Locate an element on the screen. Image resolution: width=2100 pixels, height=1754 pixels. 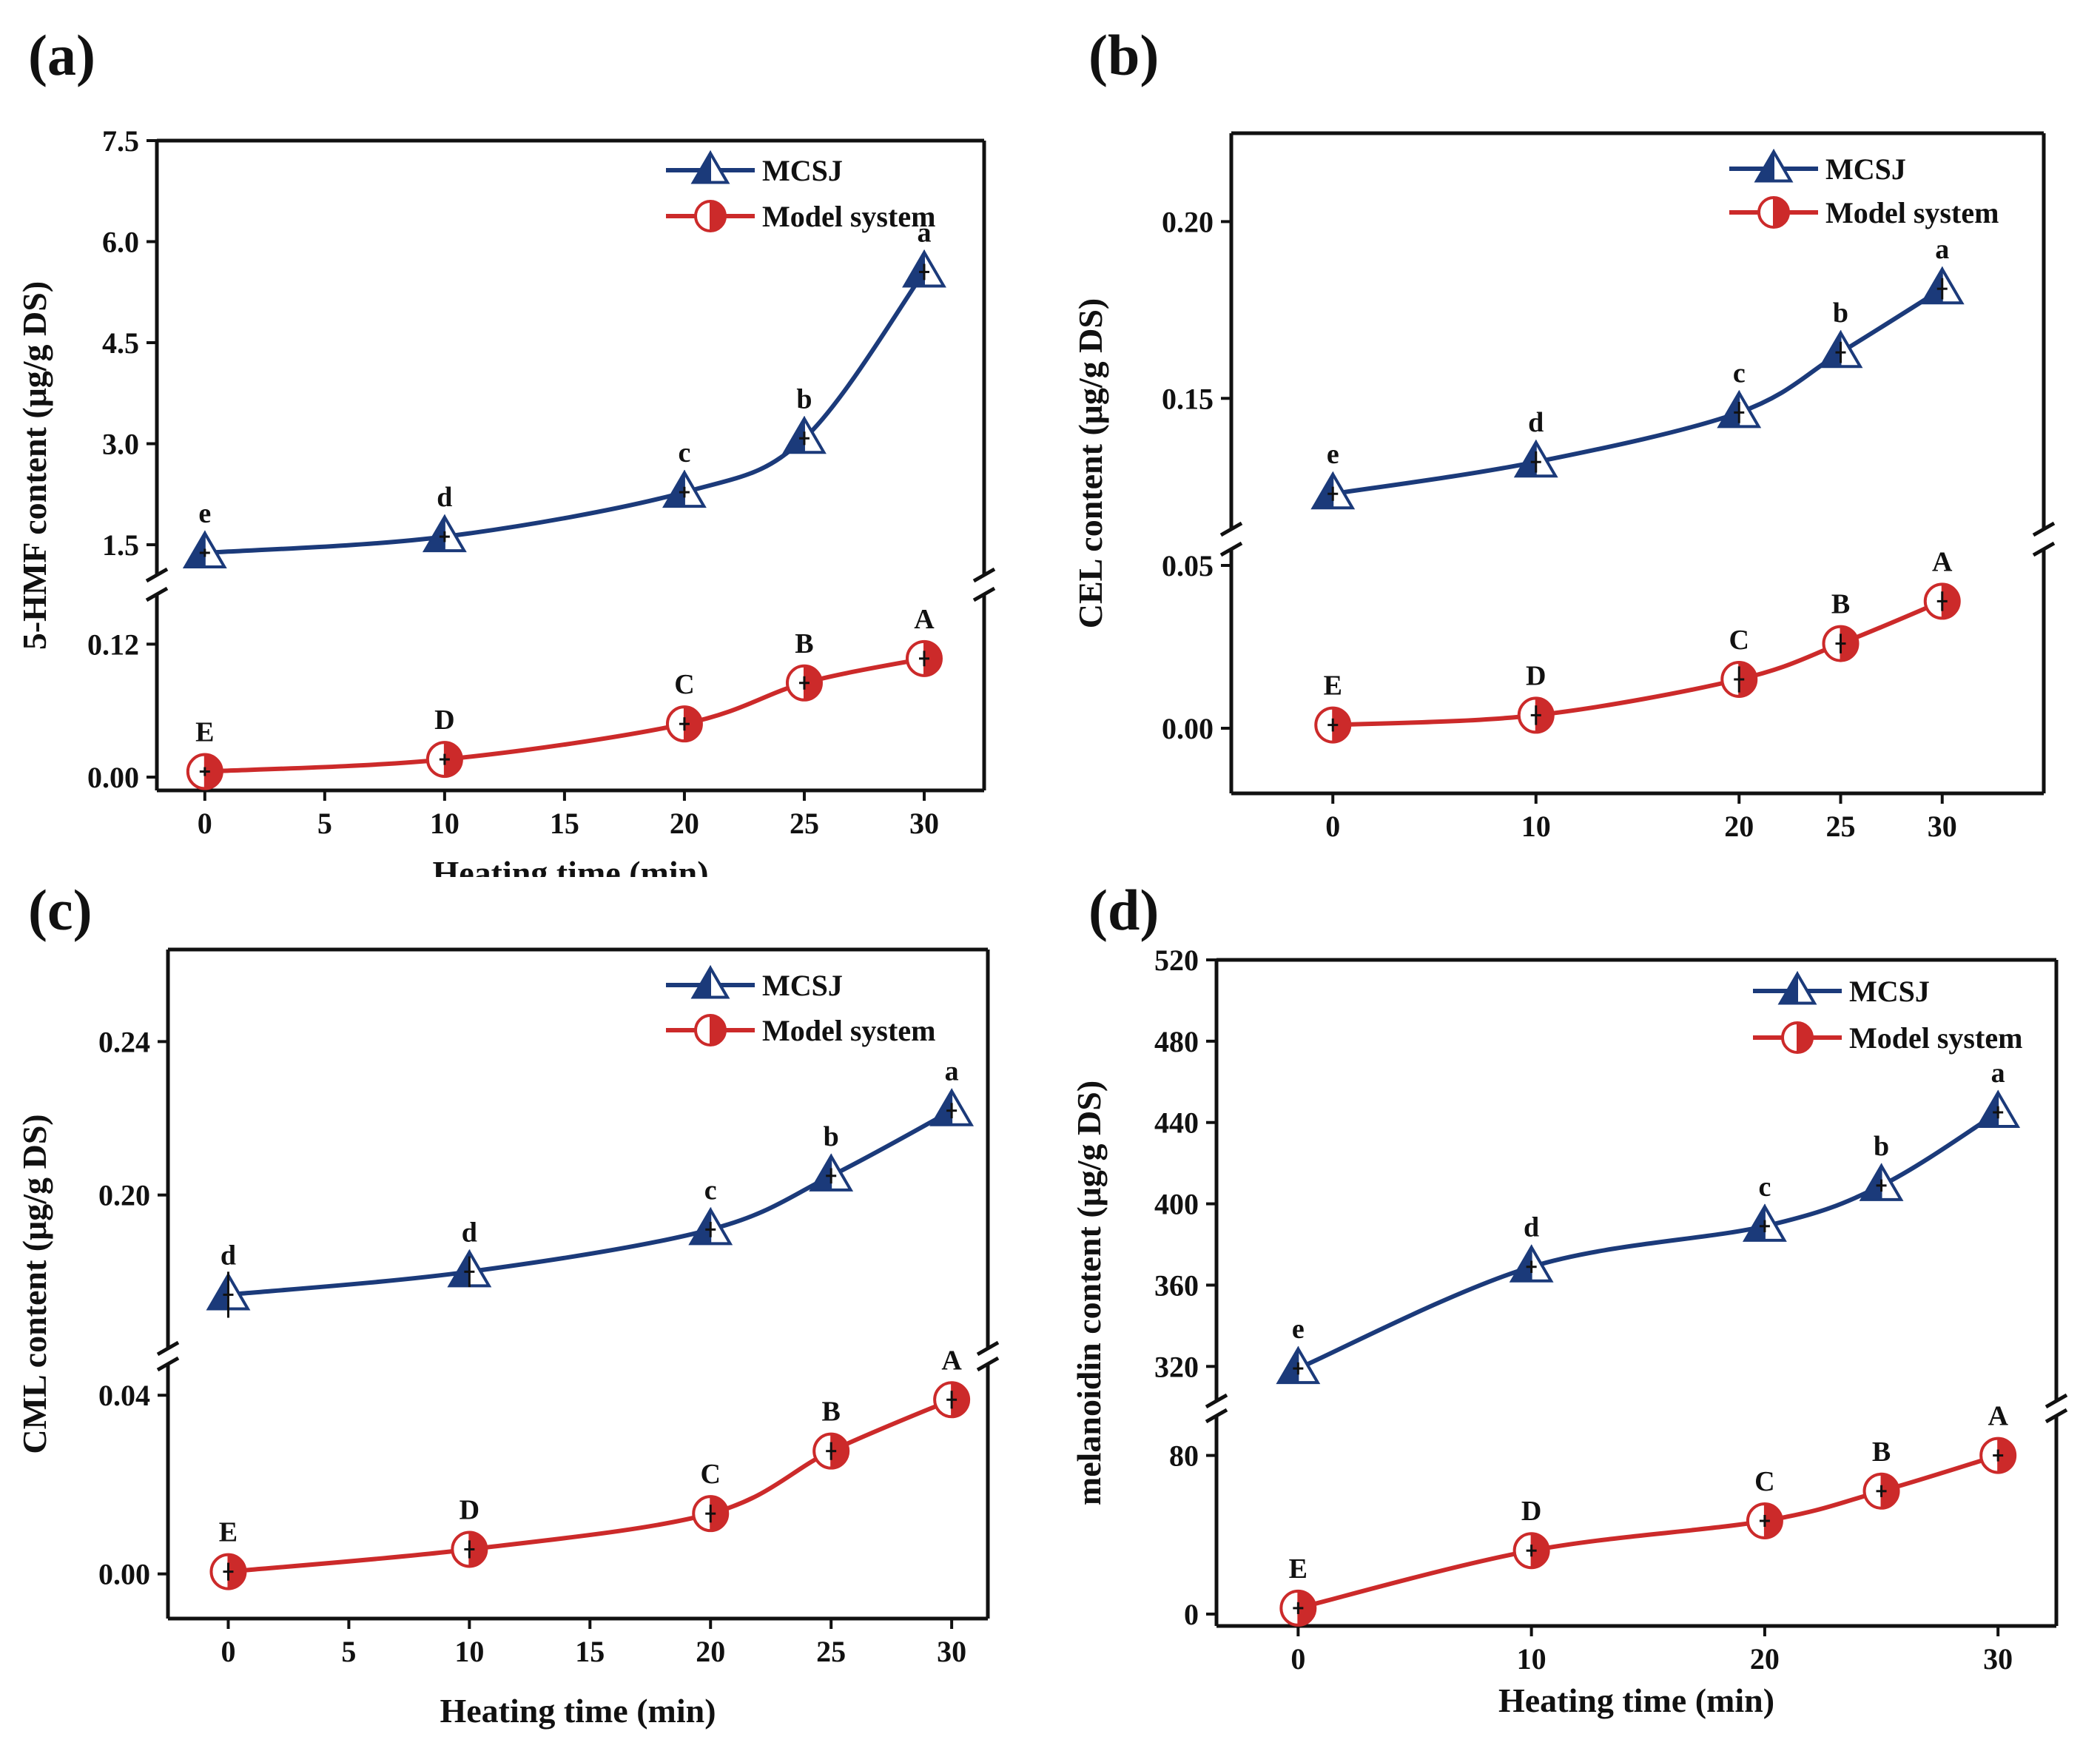
panel-label-a: (a) is located at coordinates (61, 55).